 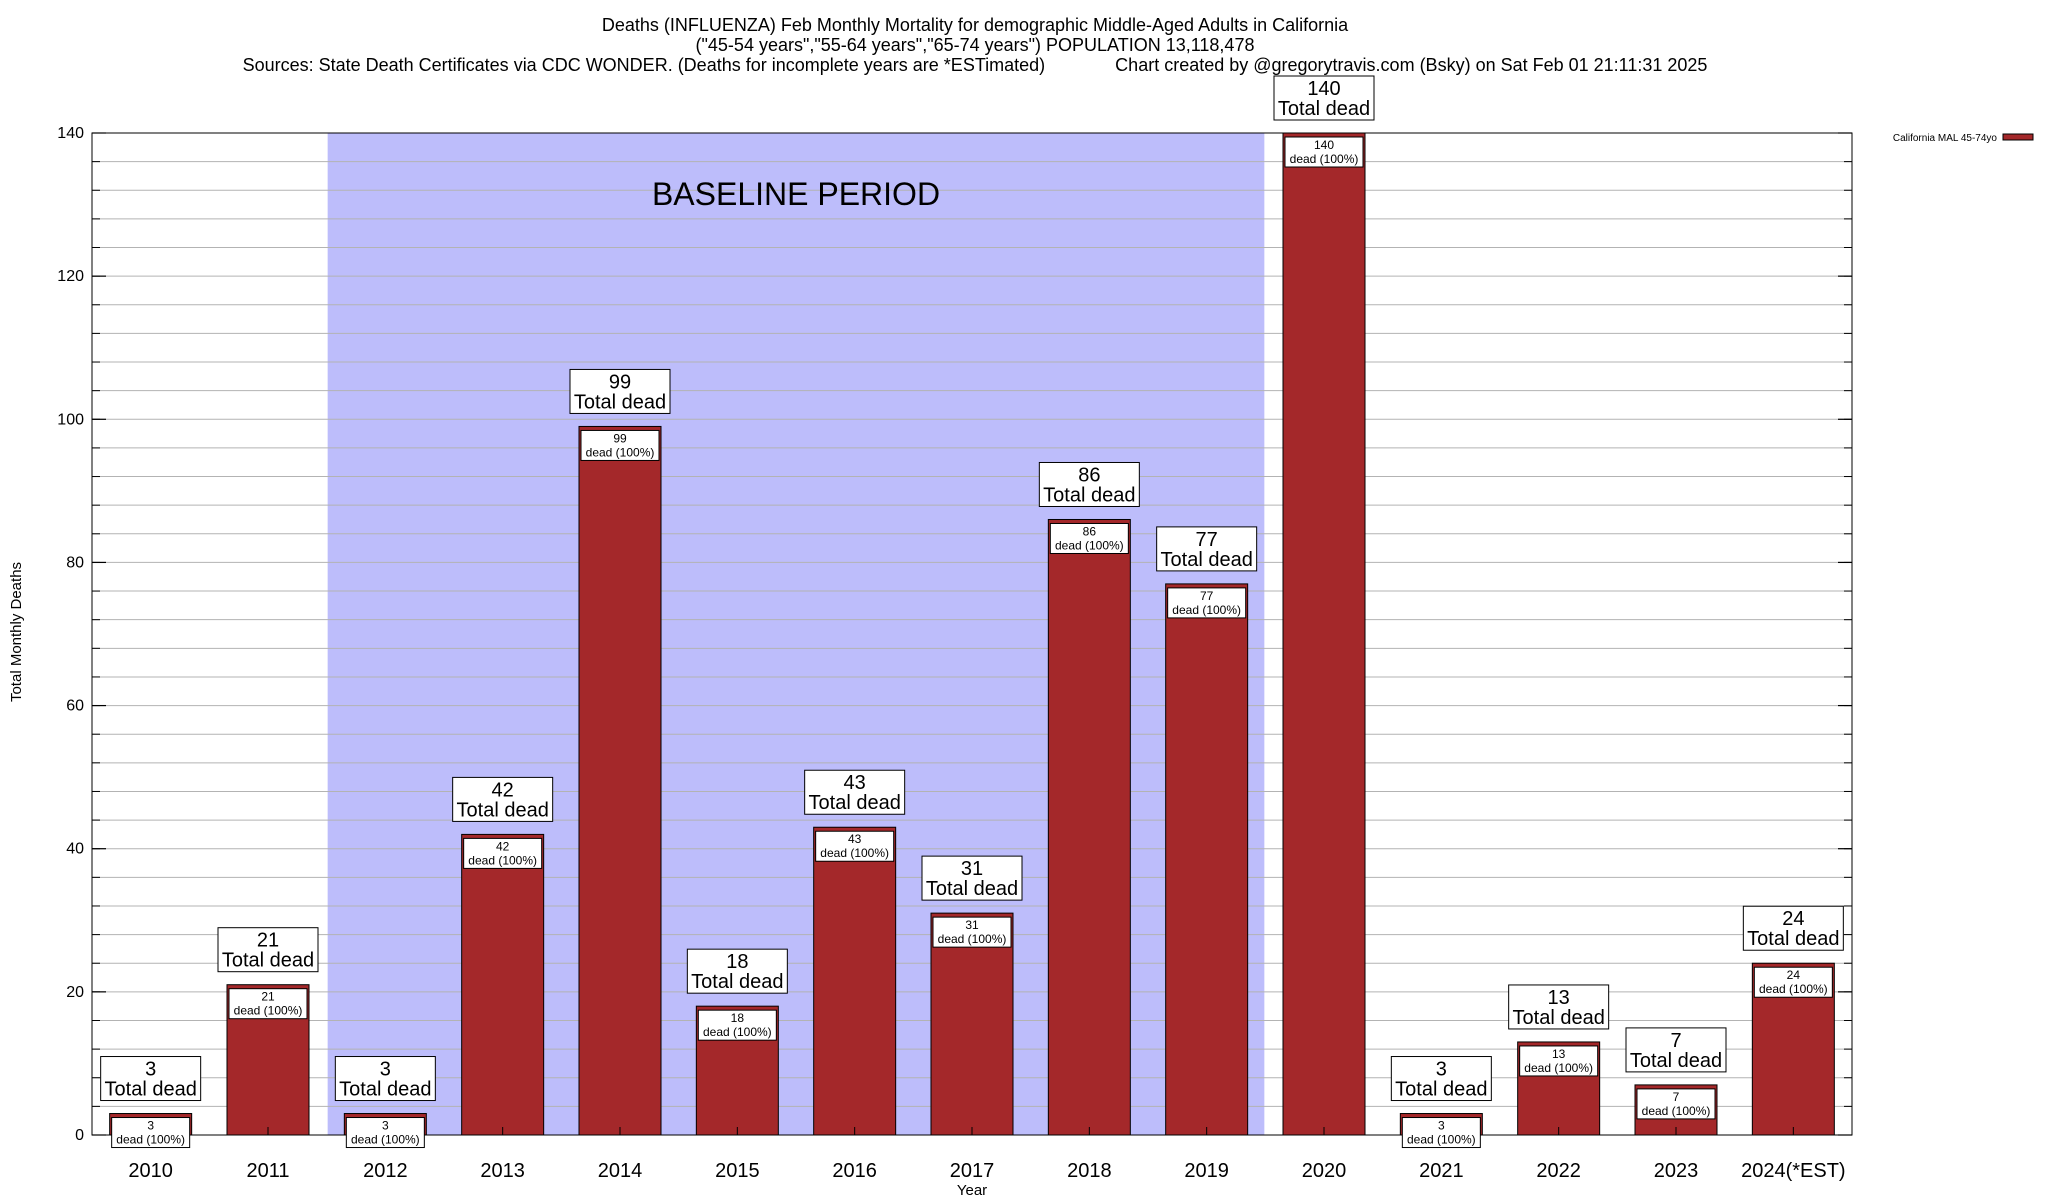 I want to click on inner-value-label: 24, so click(x=1794, y=975).